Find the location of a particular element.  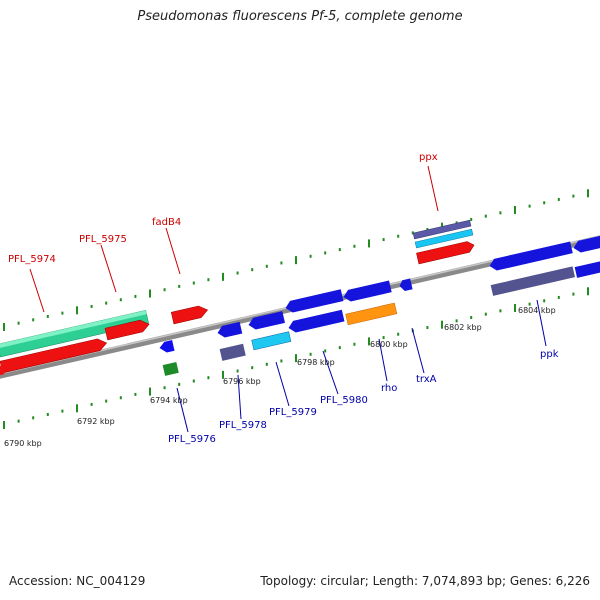

gene-label-pfl-5978: PFL_5978 is located at coordinates (243, 425).